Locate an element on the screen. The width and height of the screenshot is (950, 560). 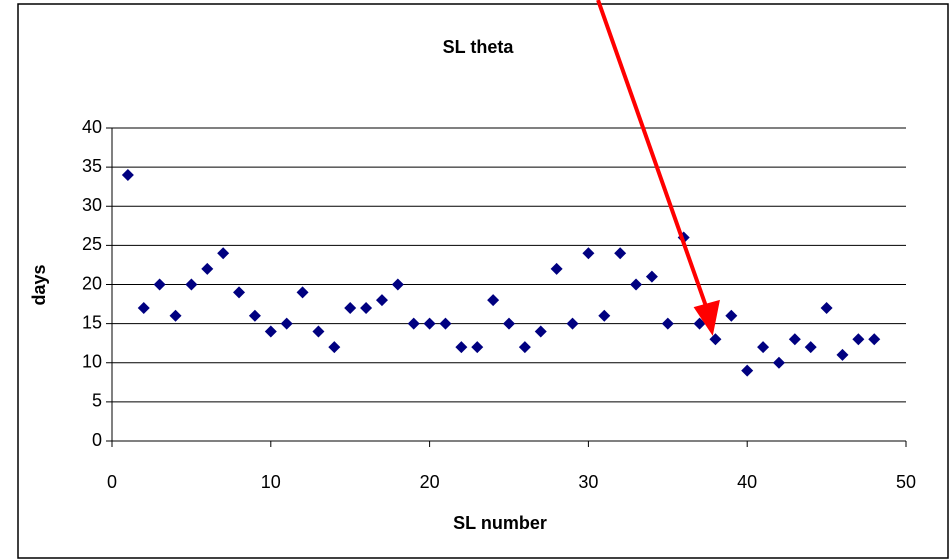
y-tick-label: 15 is located at coordinates (92, 322).